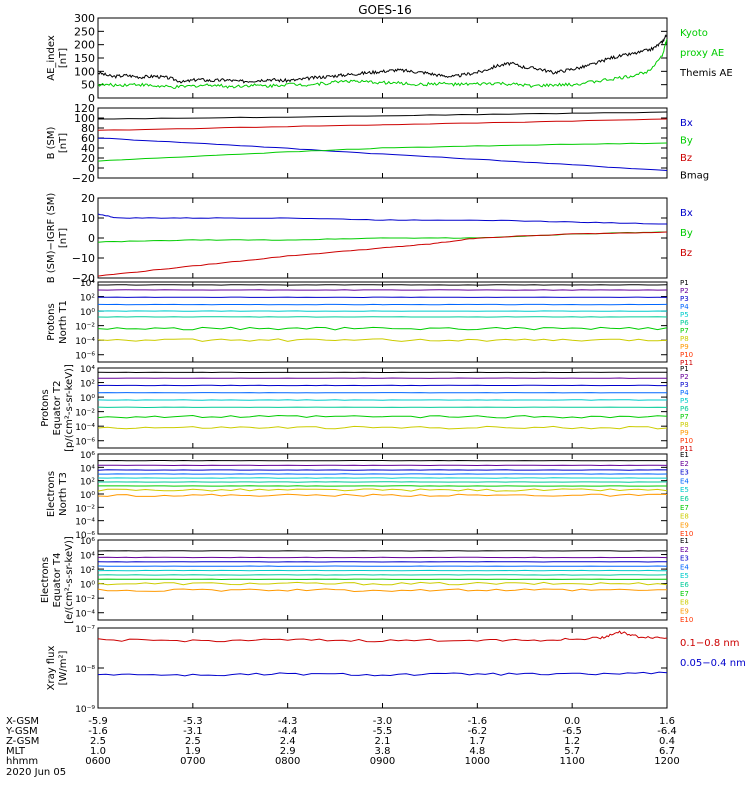 Image resolution: width=750 pixels, height=800 pixels. Describe the element at coordinates (51, 321) in the screenshot. I see `ylabel-line: Protons` at that location.